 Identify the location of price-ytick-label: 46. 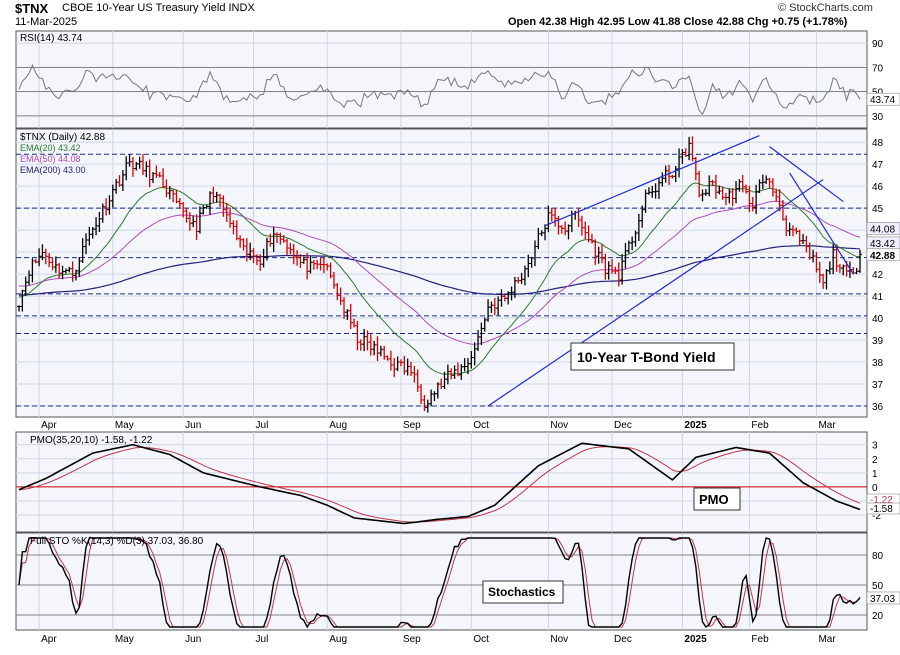
(878, 187).